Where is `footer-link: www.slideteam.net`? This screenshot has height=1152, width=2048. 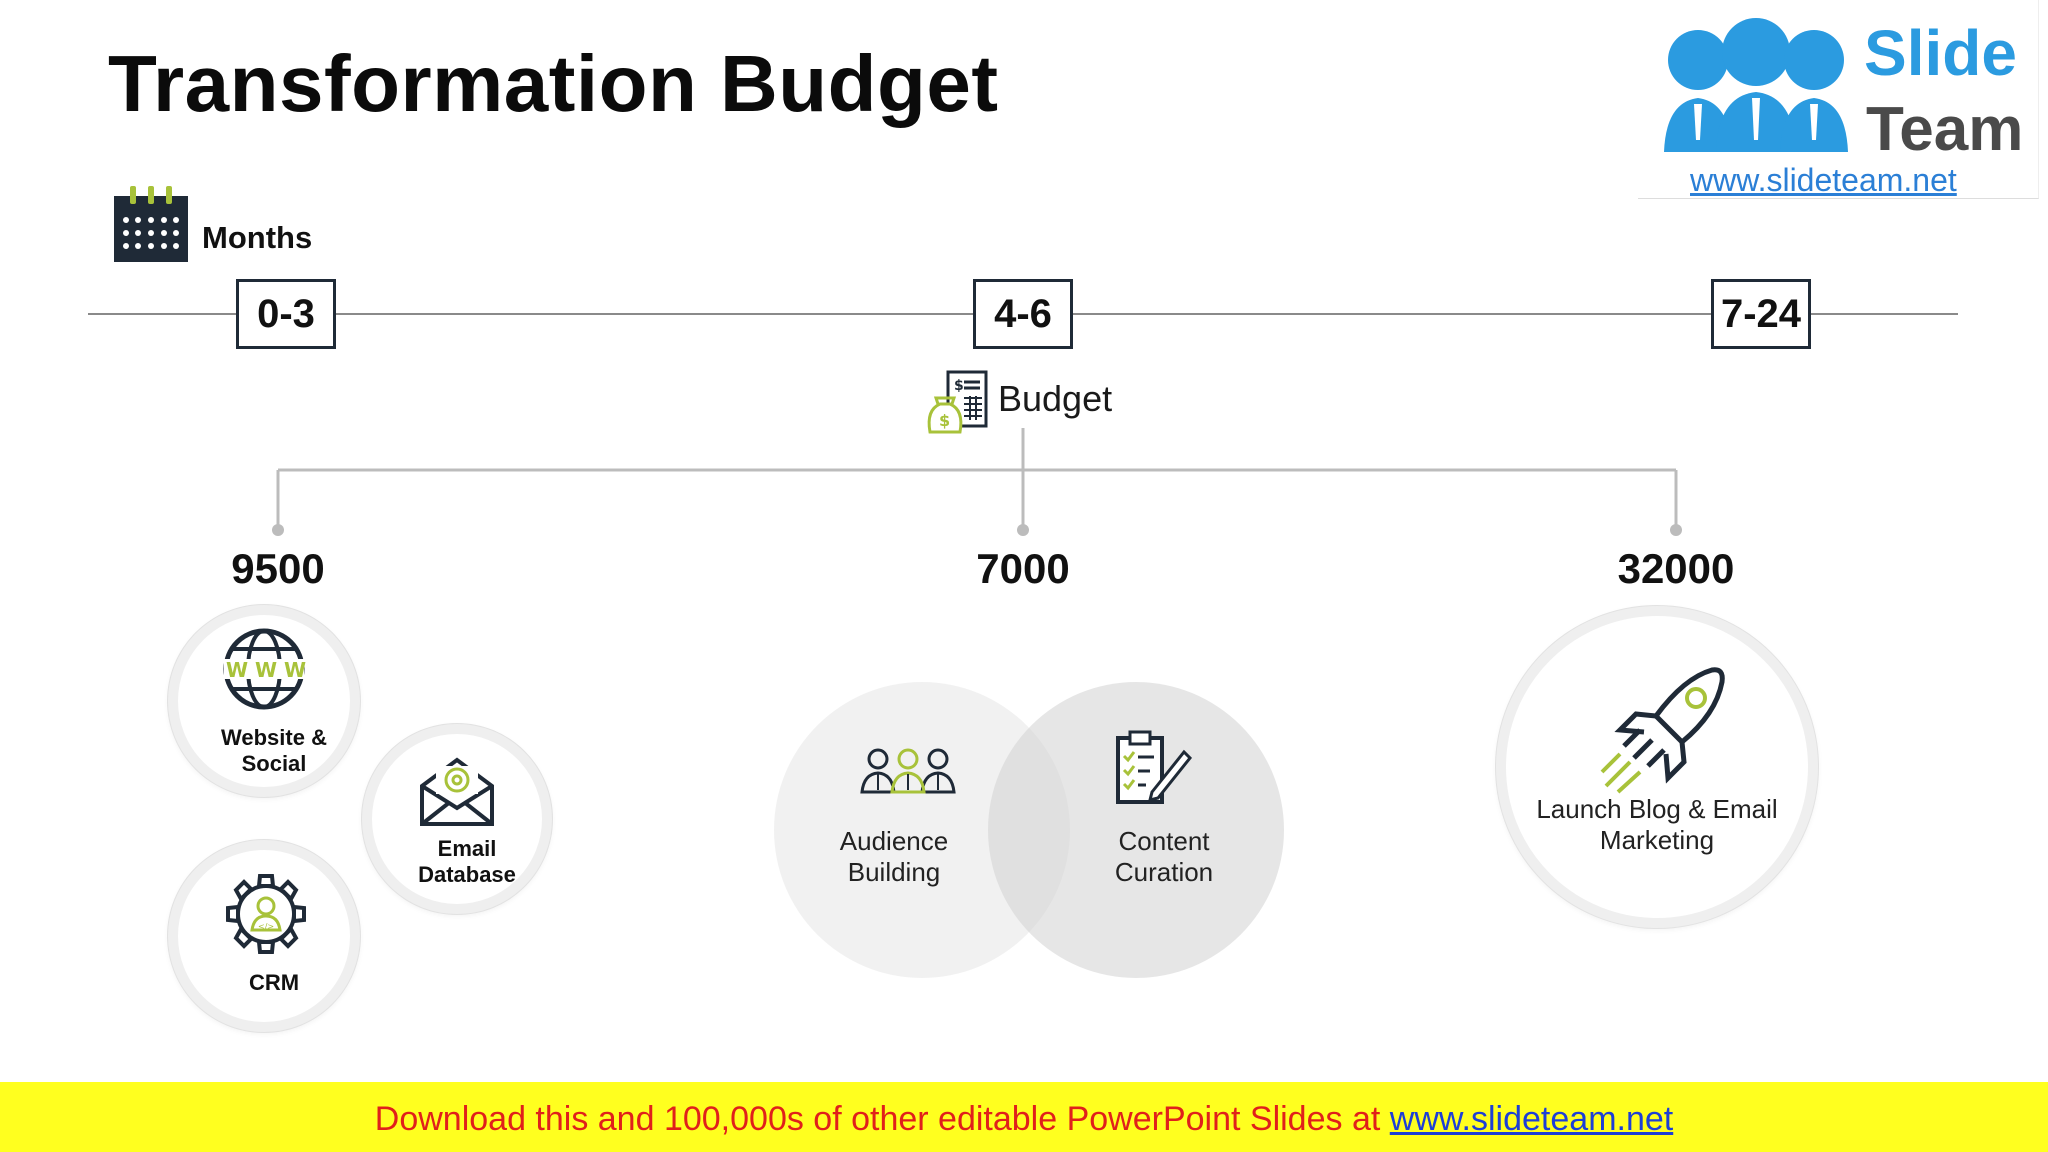 footer-link: www.slideteam.net is located at coordinates (1531, 1119).